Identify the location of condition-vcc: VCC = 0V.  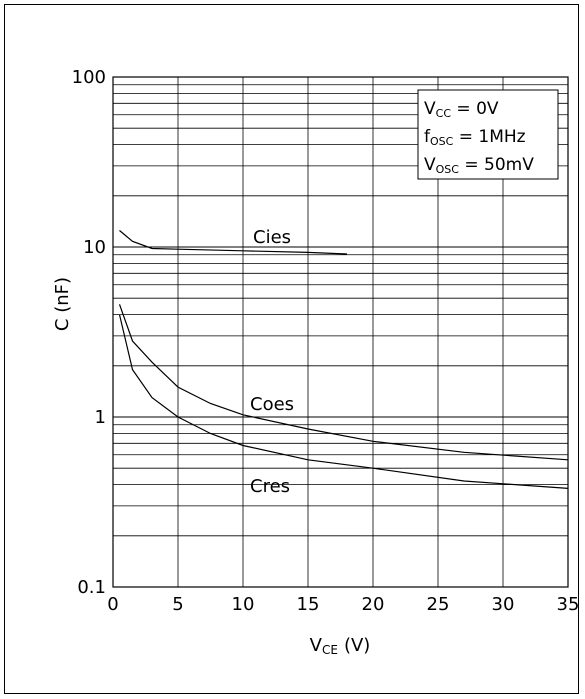
(461, 109).